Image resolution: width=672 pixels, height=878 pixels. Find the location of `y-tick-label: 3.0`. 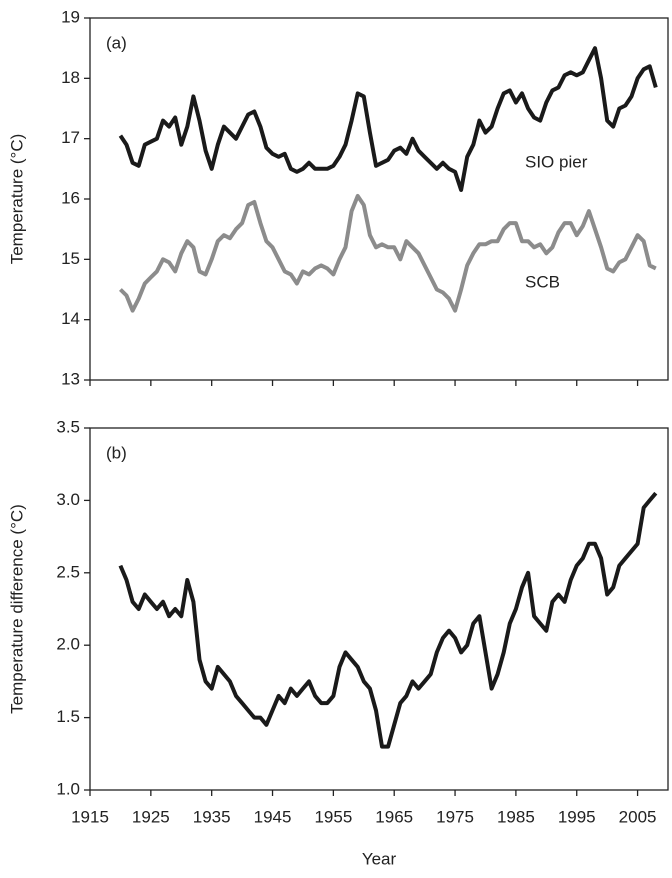

y-tick-label: 3.0 is located at coordinates (68, 499).